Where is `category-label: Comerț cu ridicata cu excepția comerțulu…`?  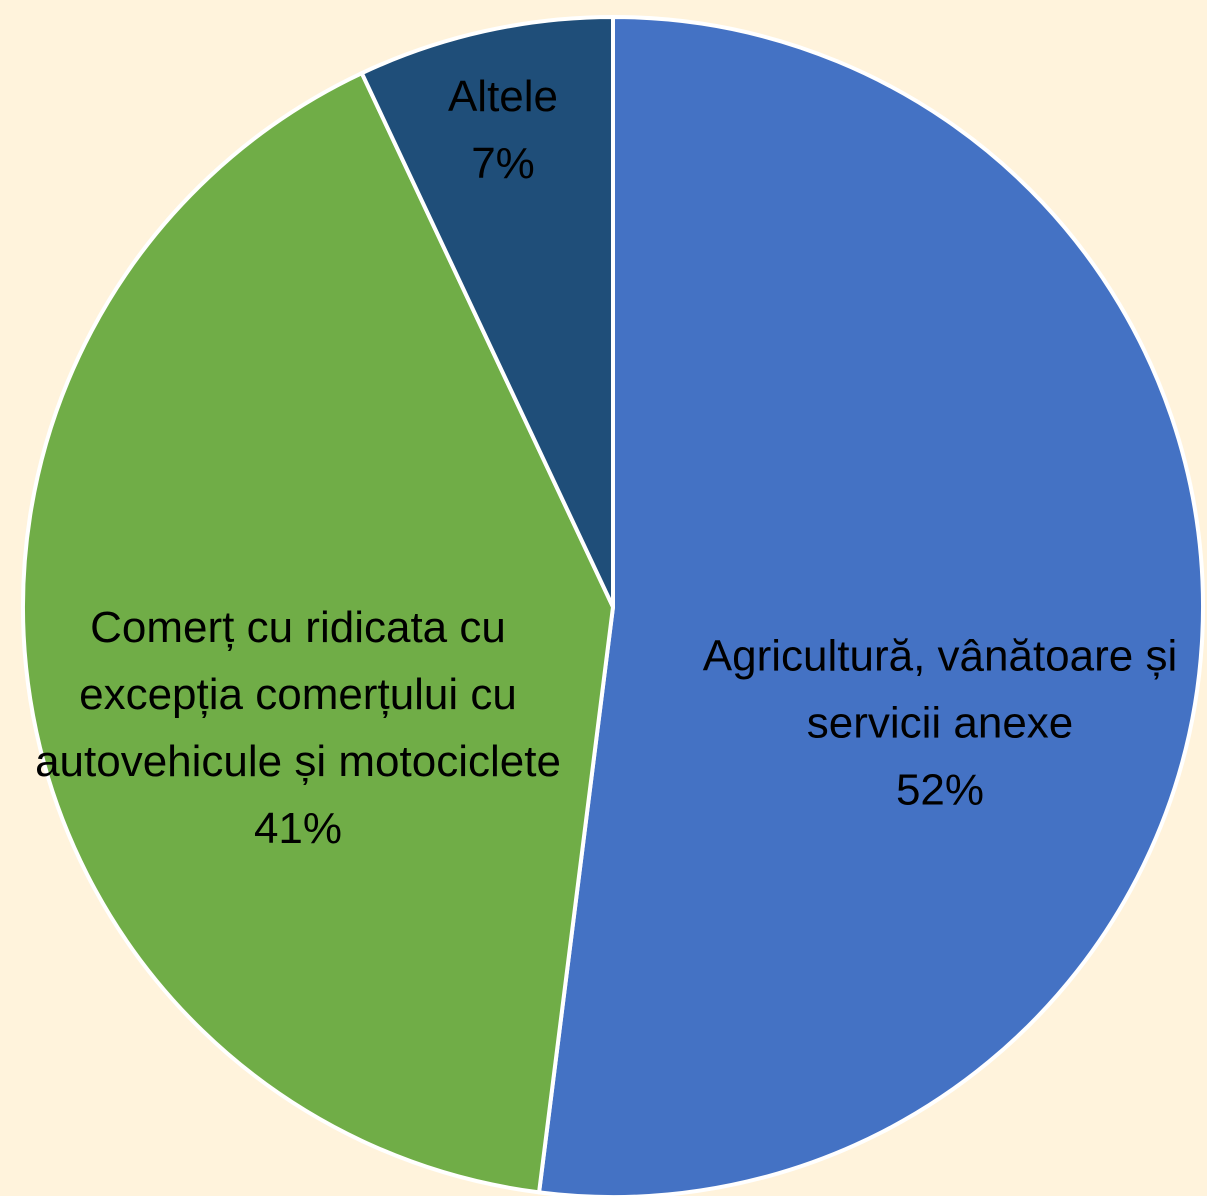 category-label: Comerț cu ridicata cu excepția comerțulu… is located at coordinates (298, 694).